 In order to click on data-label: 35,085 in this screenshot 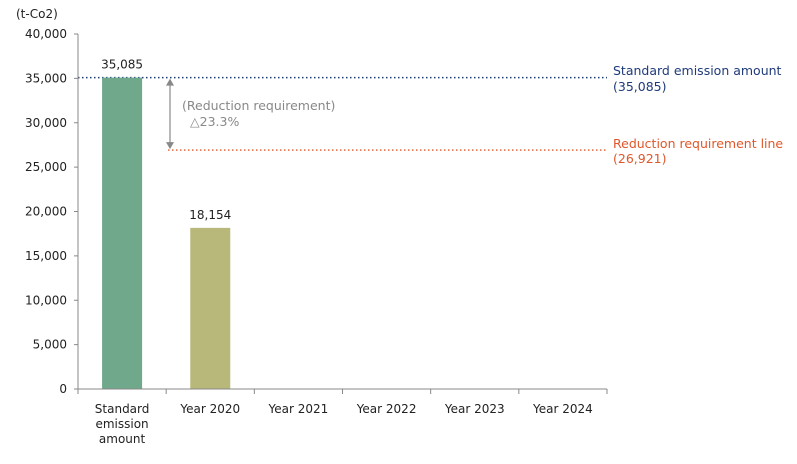, I will do `click(122, 65)`.